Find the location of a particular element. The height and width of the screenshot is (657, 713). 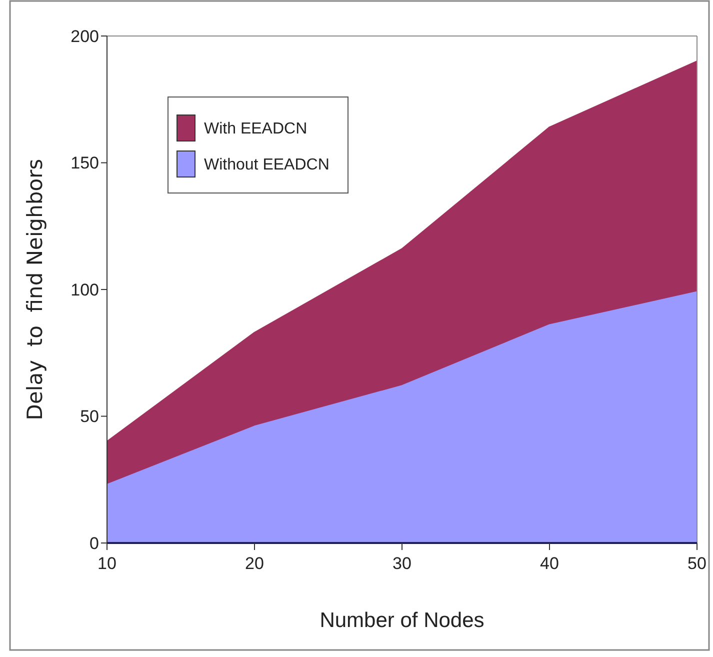

y-tick-label: 150 is located at coordinates (84, 163).